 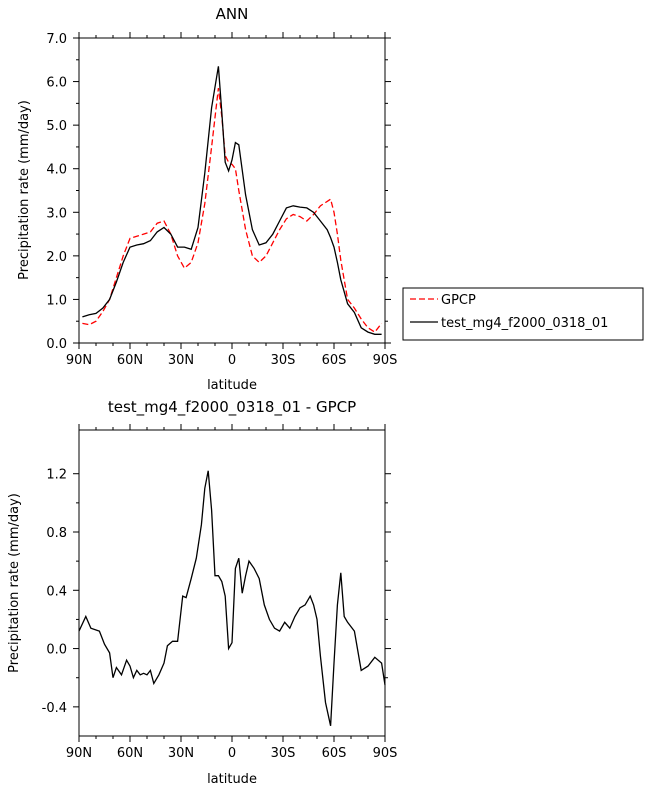 I want to click on top-y-tick-label: 5.0, so click(x=56, y=126).